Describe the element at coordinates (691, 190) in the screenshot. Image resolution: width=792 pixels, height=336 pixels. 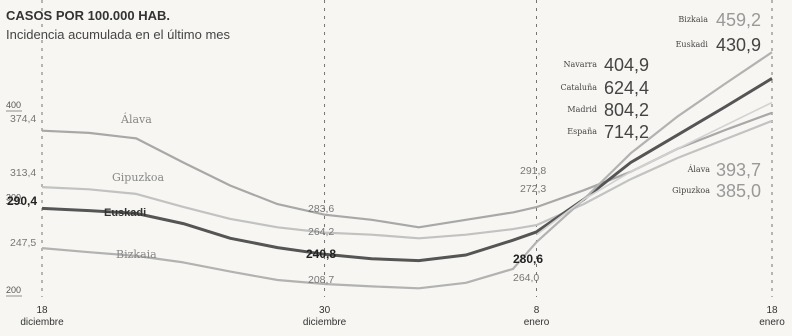
I see `legend-name: Gipuzkoa` at that location.